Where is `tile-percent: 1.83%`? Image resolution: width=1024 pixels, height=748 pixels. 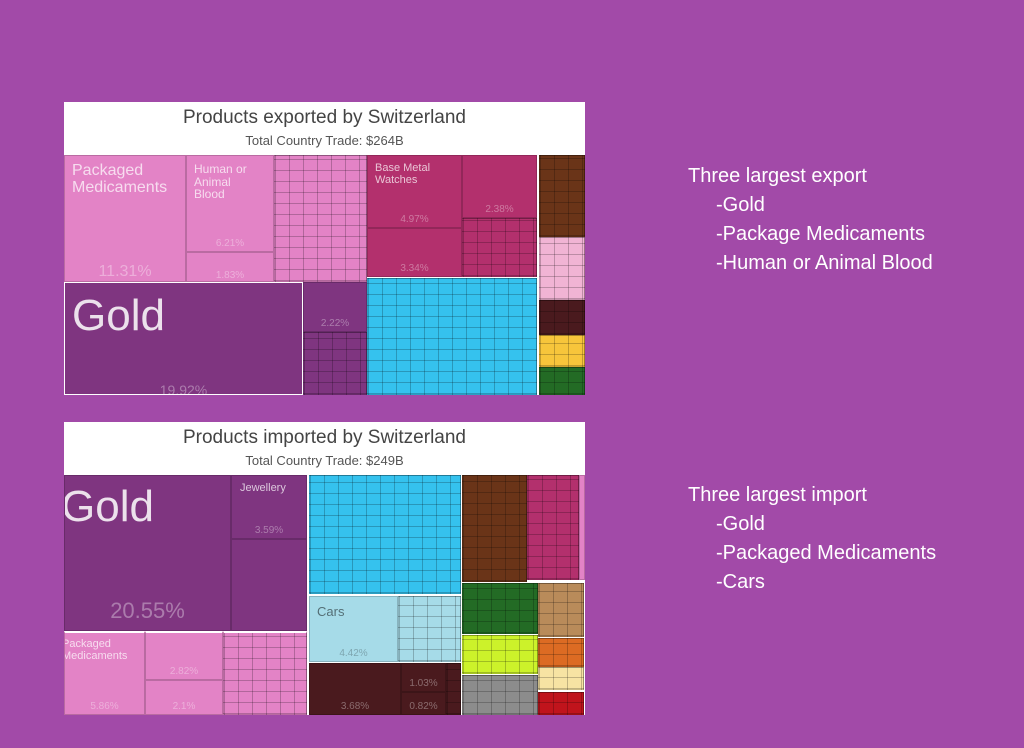 tile-percent: 1.83% is located at coordinates (230, 275).